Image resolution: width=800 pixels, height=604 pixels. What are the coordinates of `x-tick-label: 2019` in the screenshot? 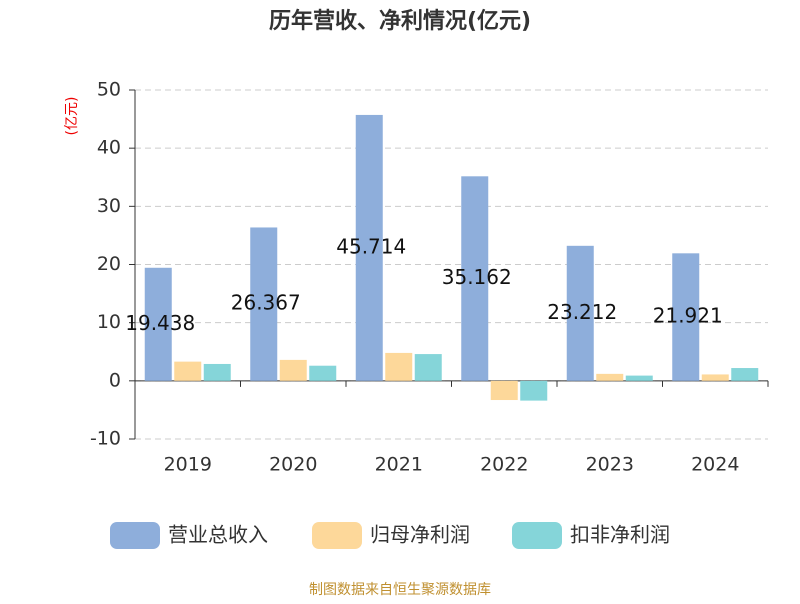 It's located at (188, 465).